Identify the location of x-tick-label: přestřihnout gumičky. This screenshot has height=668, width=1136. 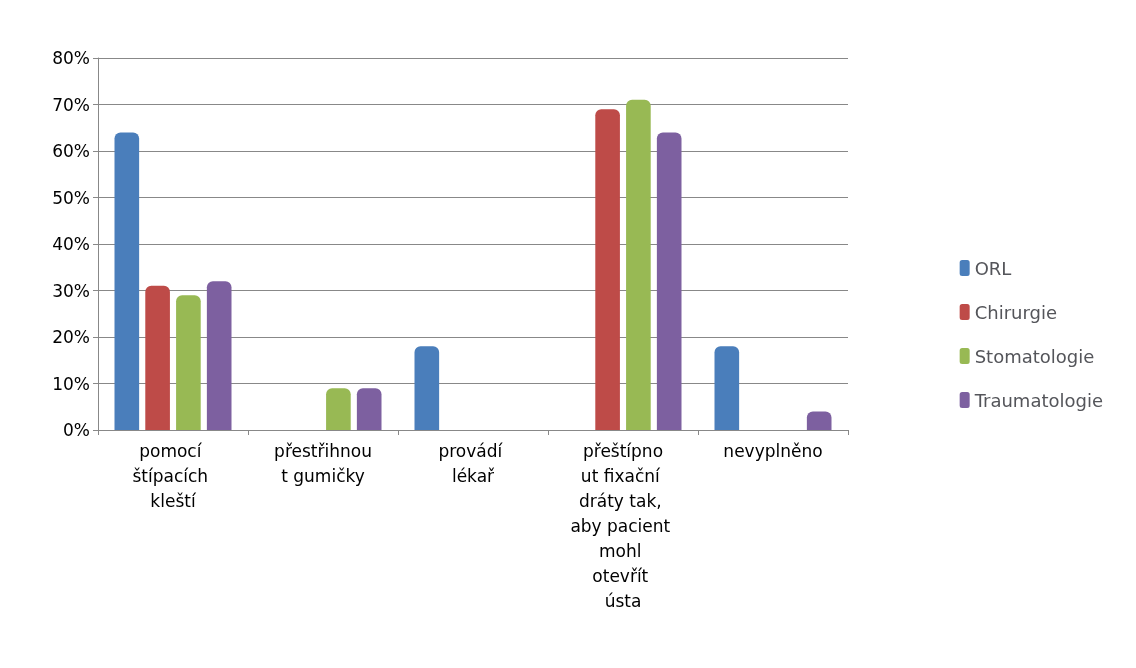
(323, 463).